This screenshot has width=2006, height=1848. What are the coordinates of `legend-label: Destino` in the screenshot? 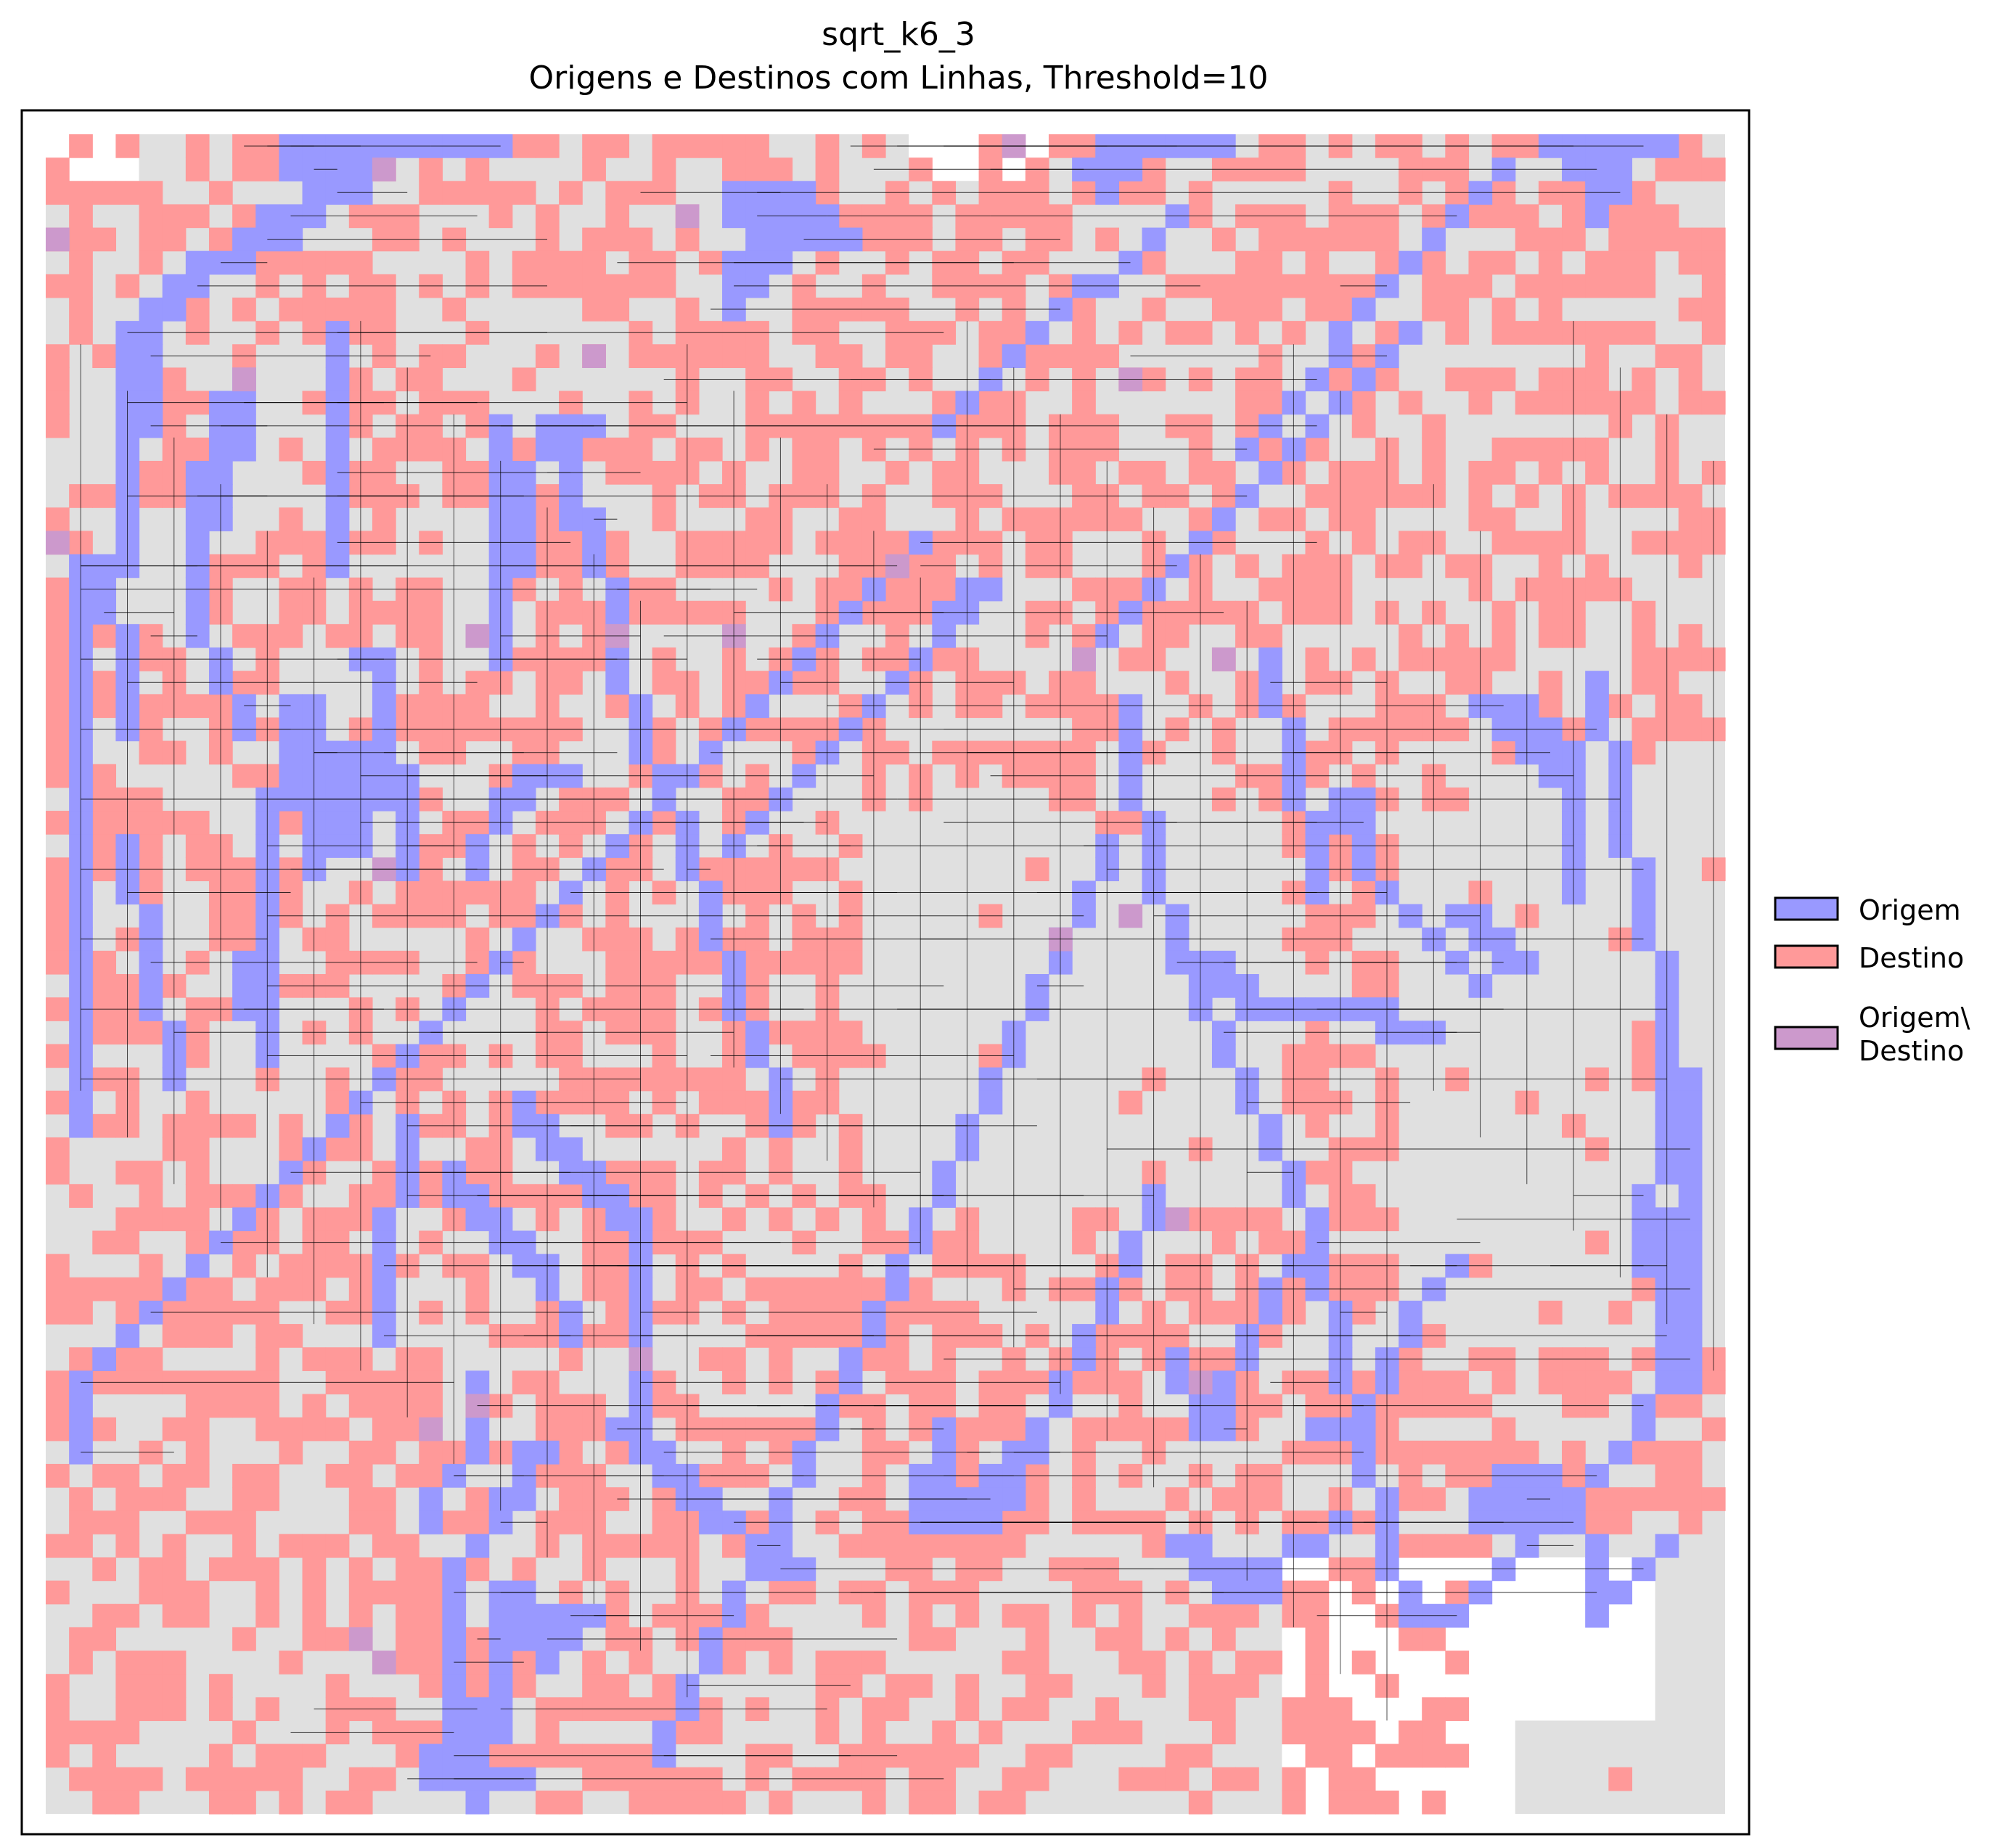 It's located at (1911, 958).